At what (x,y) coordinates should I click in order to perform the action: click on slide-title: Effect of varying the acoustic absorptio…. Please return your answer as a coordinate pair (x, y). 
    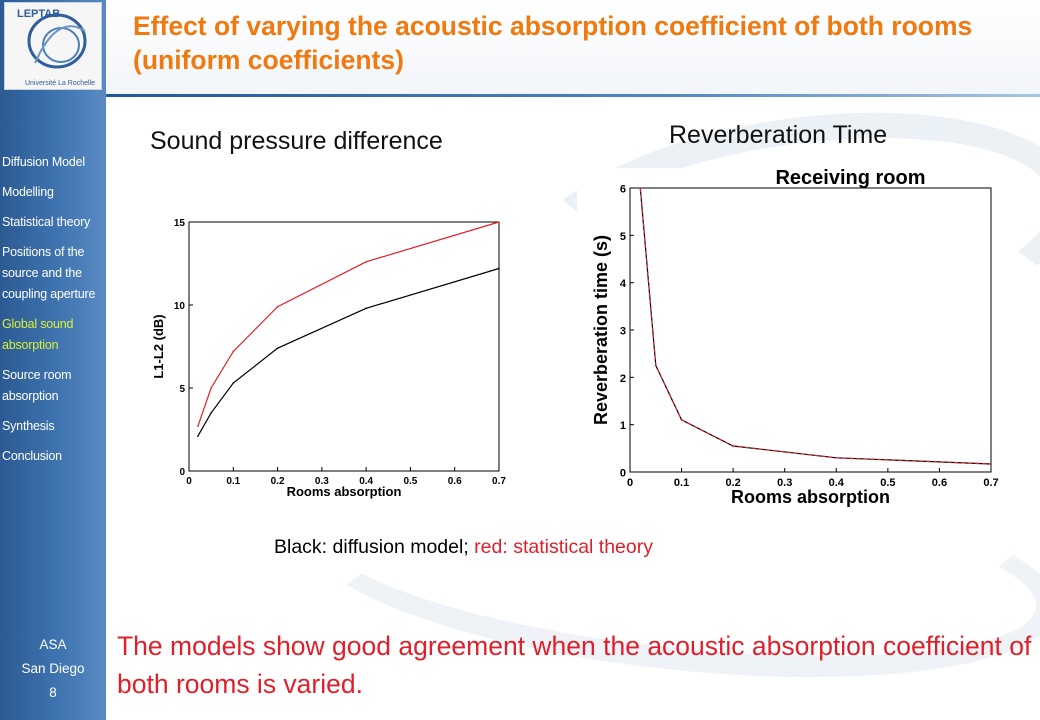
    Looking at the image, I should click on (553, 43).